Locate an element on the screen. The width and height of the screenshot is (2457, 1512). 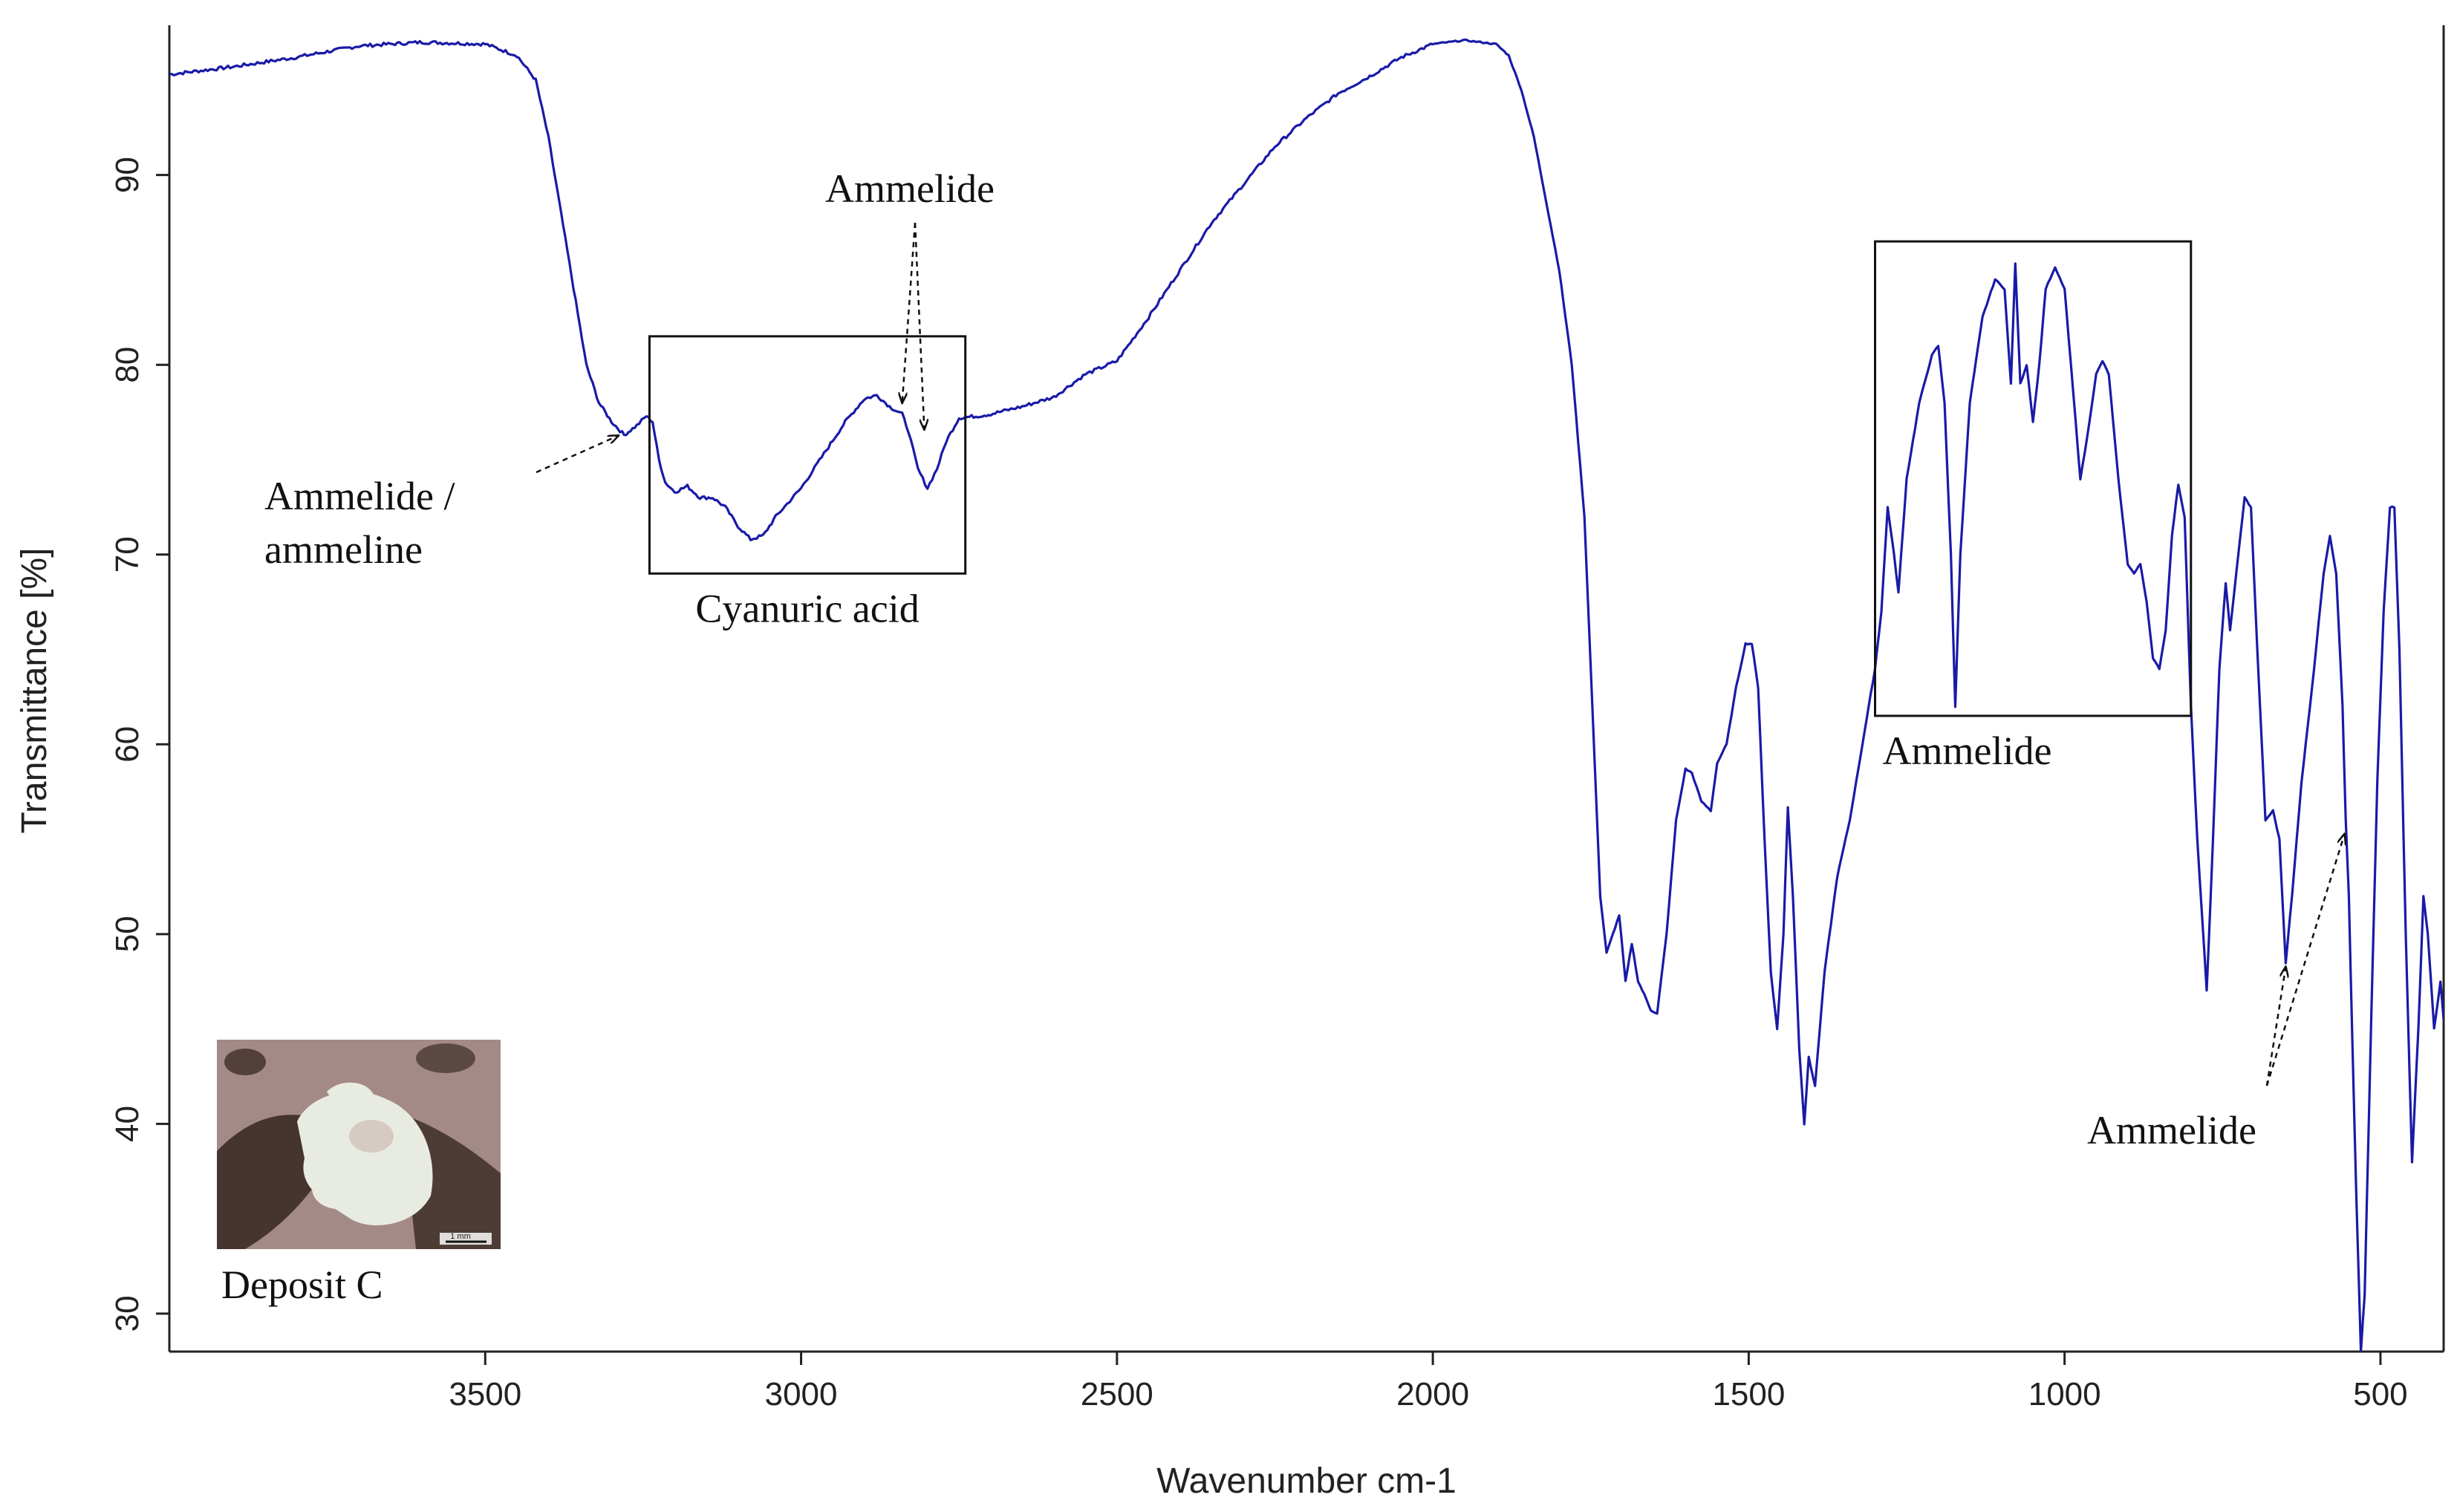
x-tick-label: 1500 is located at coordinates (1748, 1394).